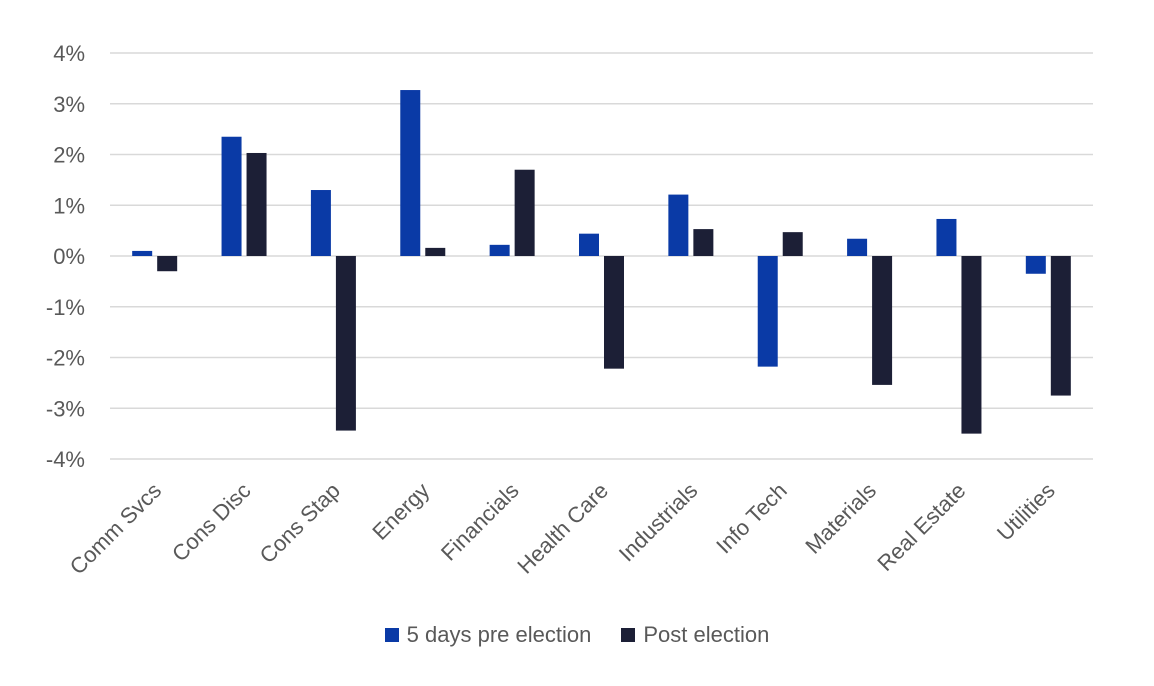 This screenshot has width=1154, height=686. What do you see at coordinates (65, 358) in the screenshot?
I see `y-tick-label: -2%` at bounding box center [65, 358].